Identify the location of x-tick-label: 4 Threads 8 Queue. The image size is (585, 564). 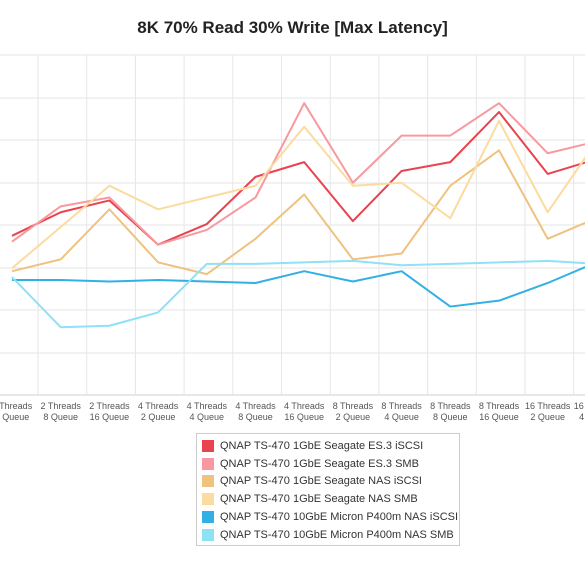
(255, 411).